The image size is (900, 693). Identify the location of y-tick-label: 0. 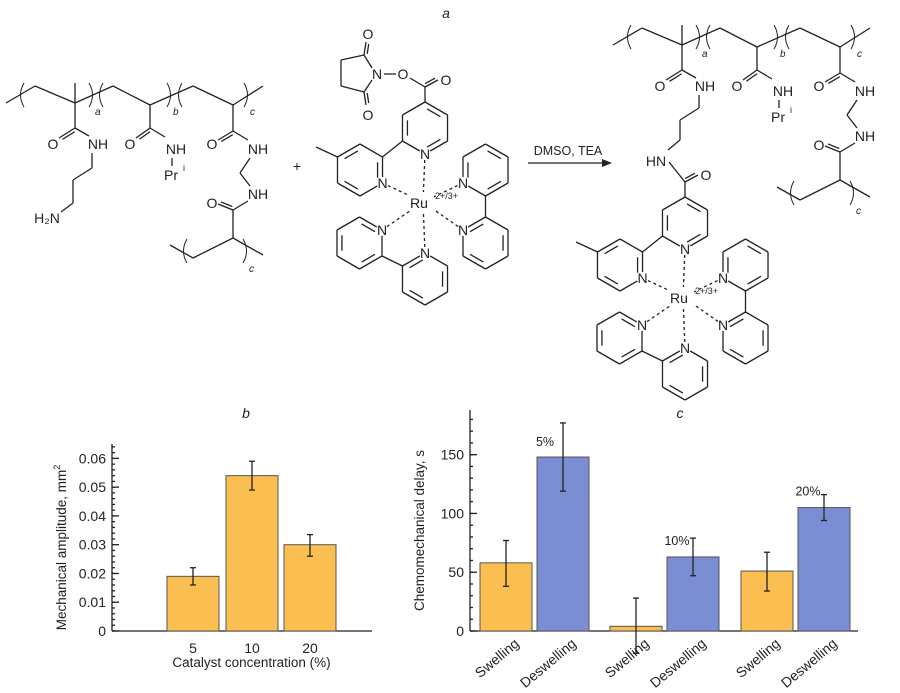
(102, 631).